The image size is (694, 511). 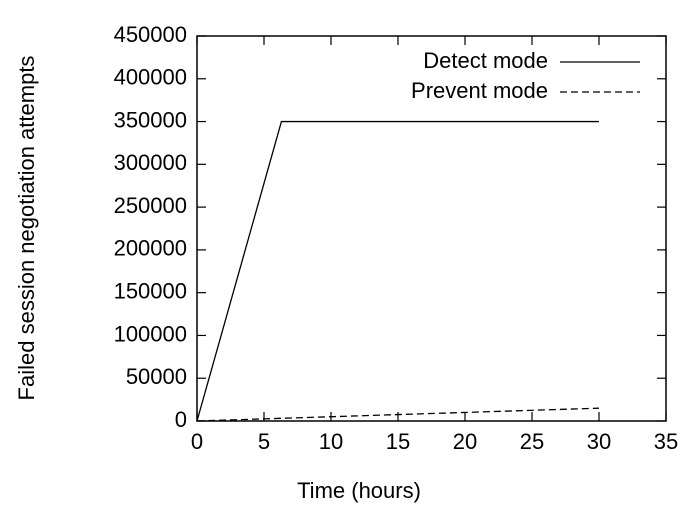 I want to click on data-line, so click(x=398, y=414).